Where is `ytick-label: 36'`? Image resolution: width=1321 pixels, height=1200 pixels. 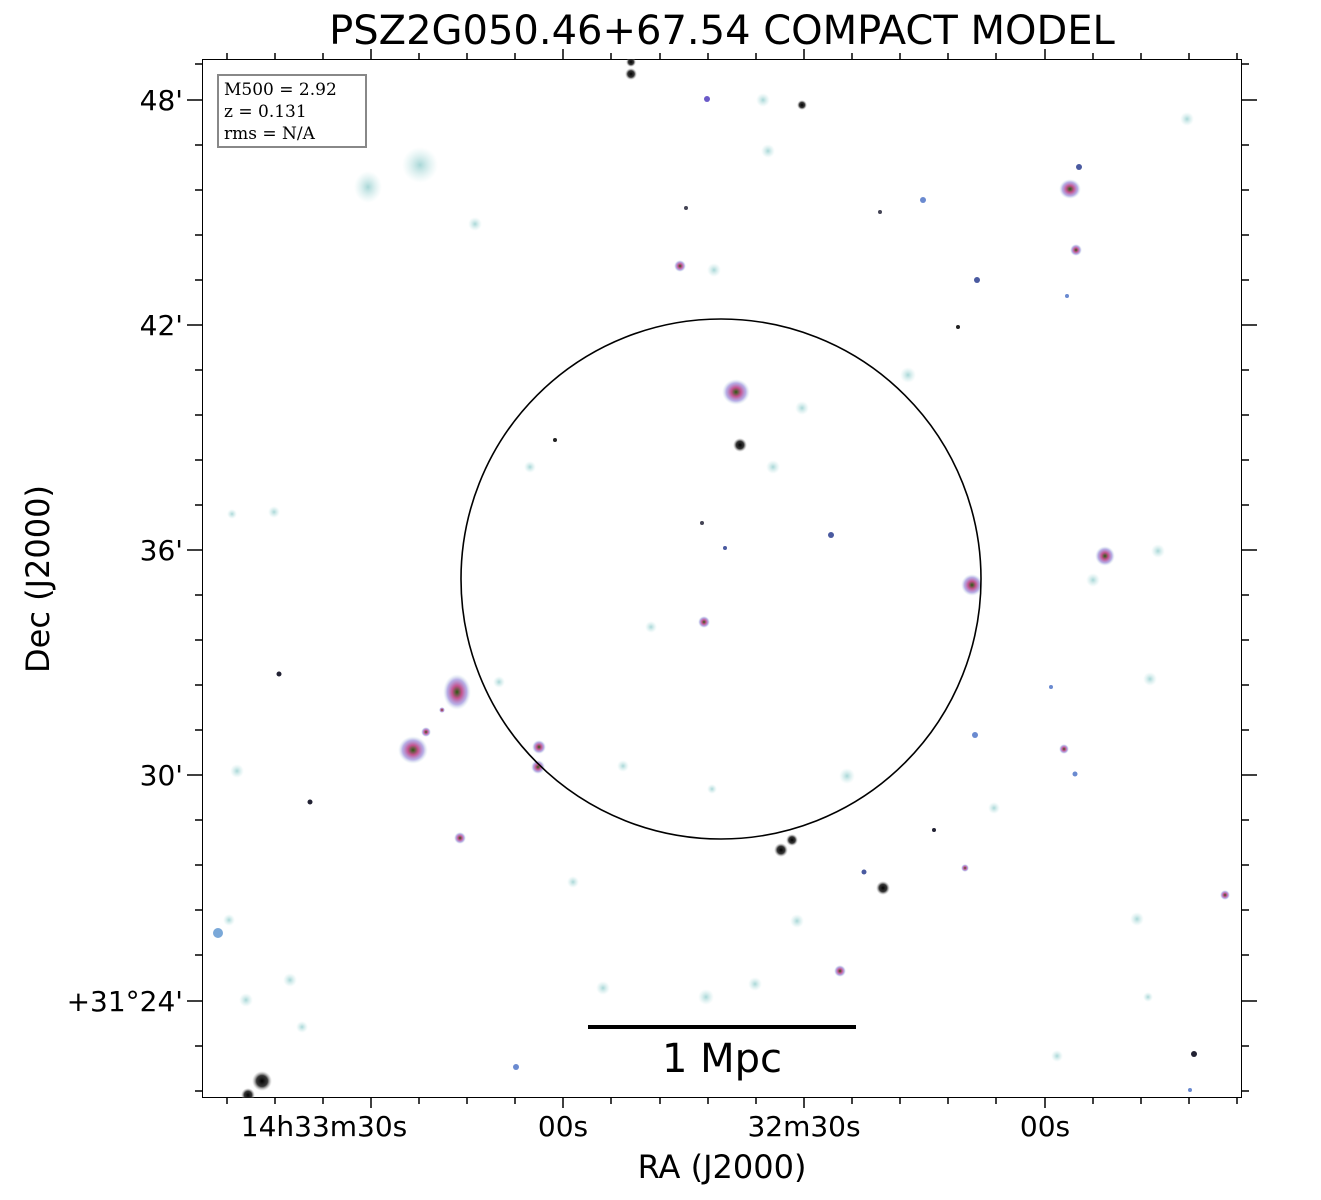 ytick-label: 36' is located at coordinates (161, 550).